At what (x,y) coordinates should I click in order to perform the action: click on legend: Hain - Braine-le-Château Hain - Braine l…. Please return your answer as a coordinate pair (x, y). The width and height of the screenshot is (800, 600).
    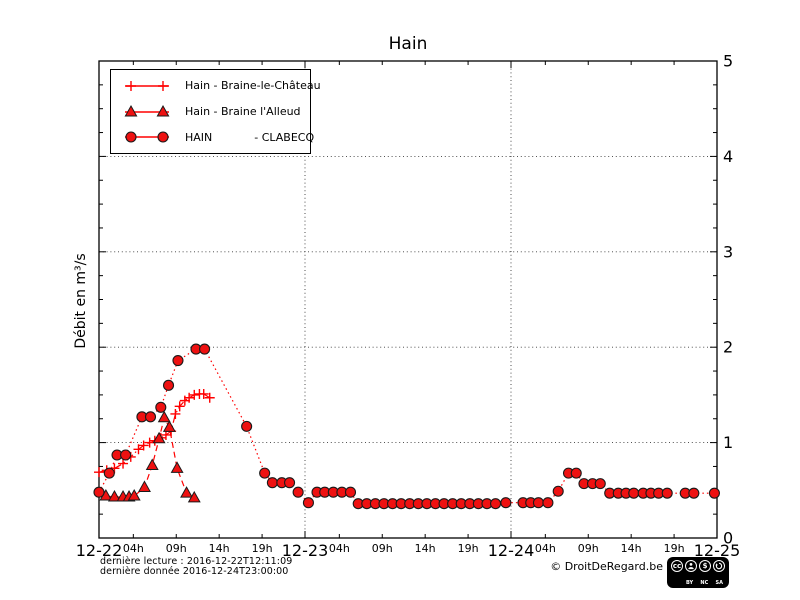
    Looking at the image, I should click on (215, 111).